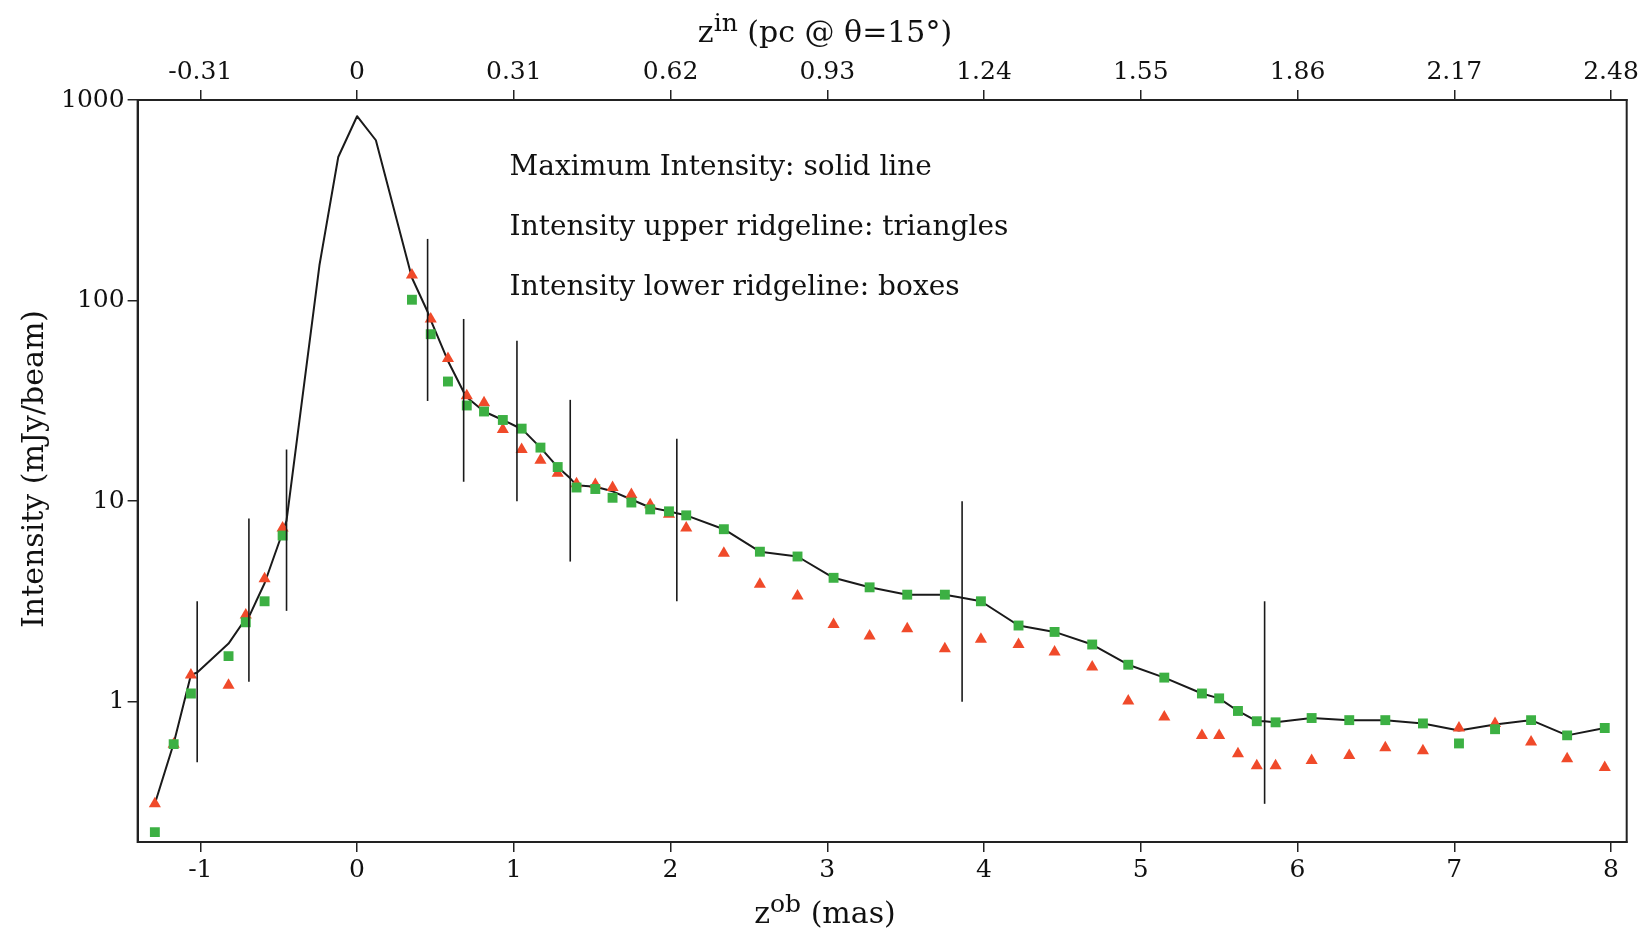  Describe the element at coordinates (984, 70) in the screenshot. I see `x2-tick-label: 1.24` at that location.